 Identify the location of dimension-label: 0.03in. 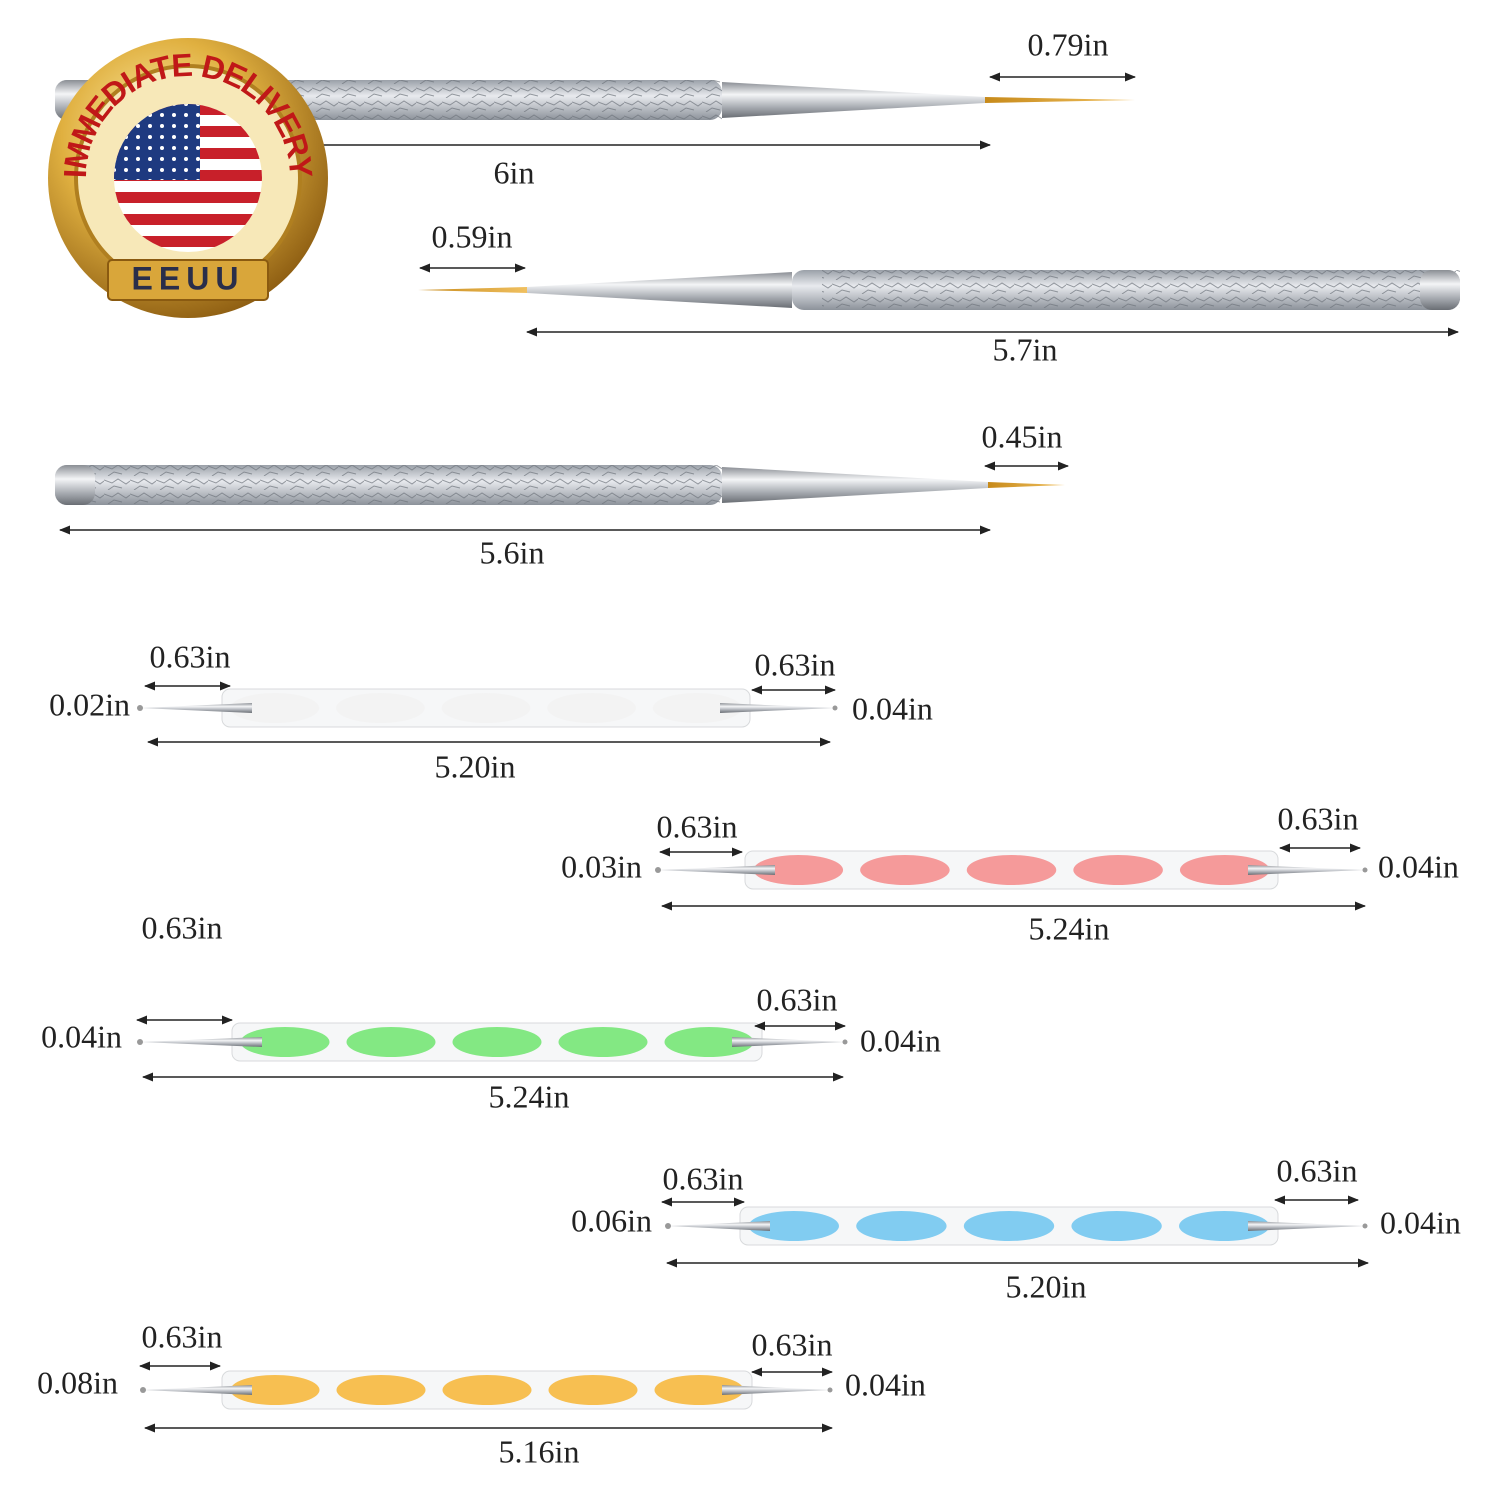
(601, 866).